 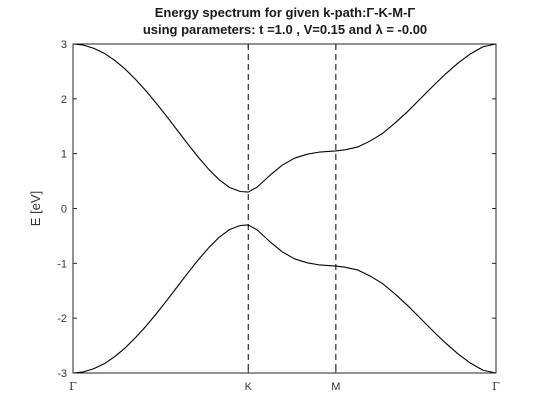 What do you see at coordinates (64, 45) in the screenshot?
I see `y-tick-label: 3` at bounding box center [64, 45].